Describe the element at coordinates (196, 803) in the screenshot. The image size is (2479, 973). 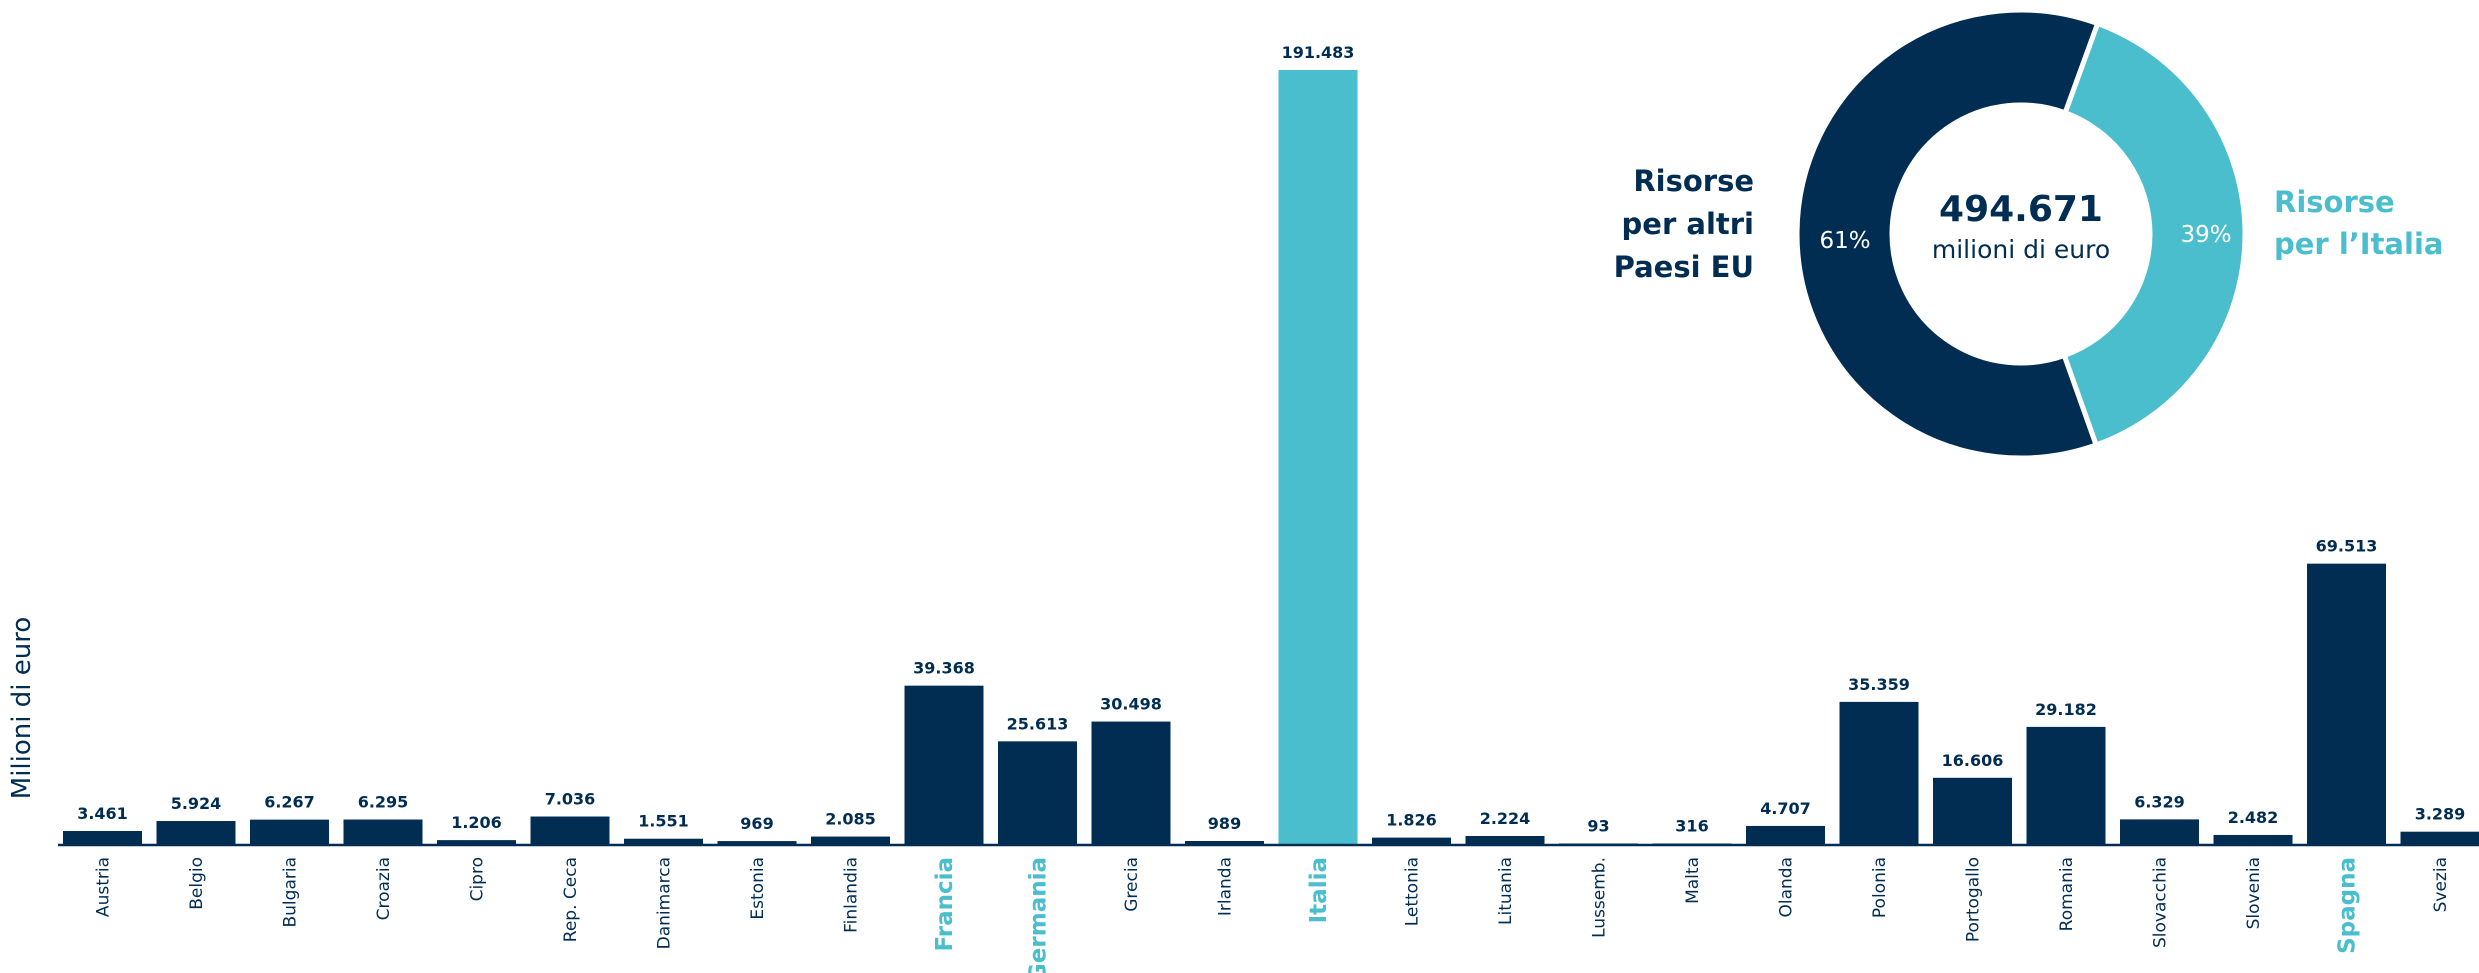
I see `value-label-belgio: 5.924` at that location.